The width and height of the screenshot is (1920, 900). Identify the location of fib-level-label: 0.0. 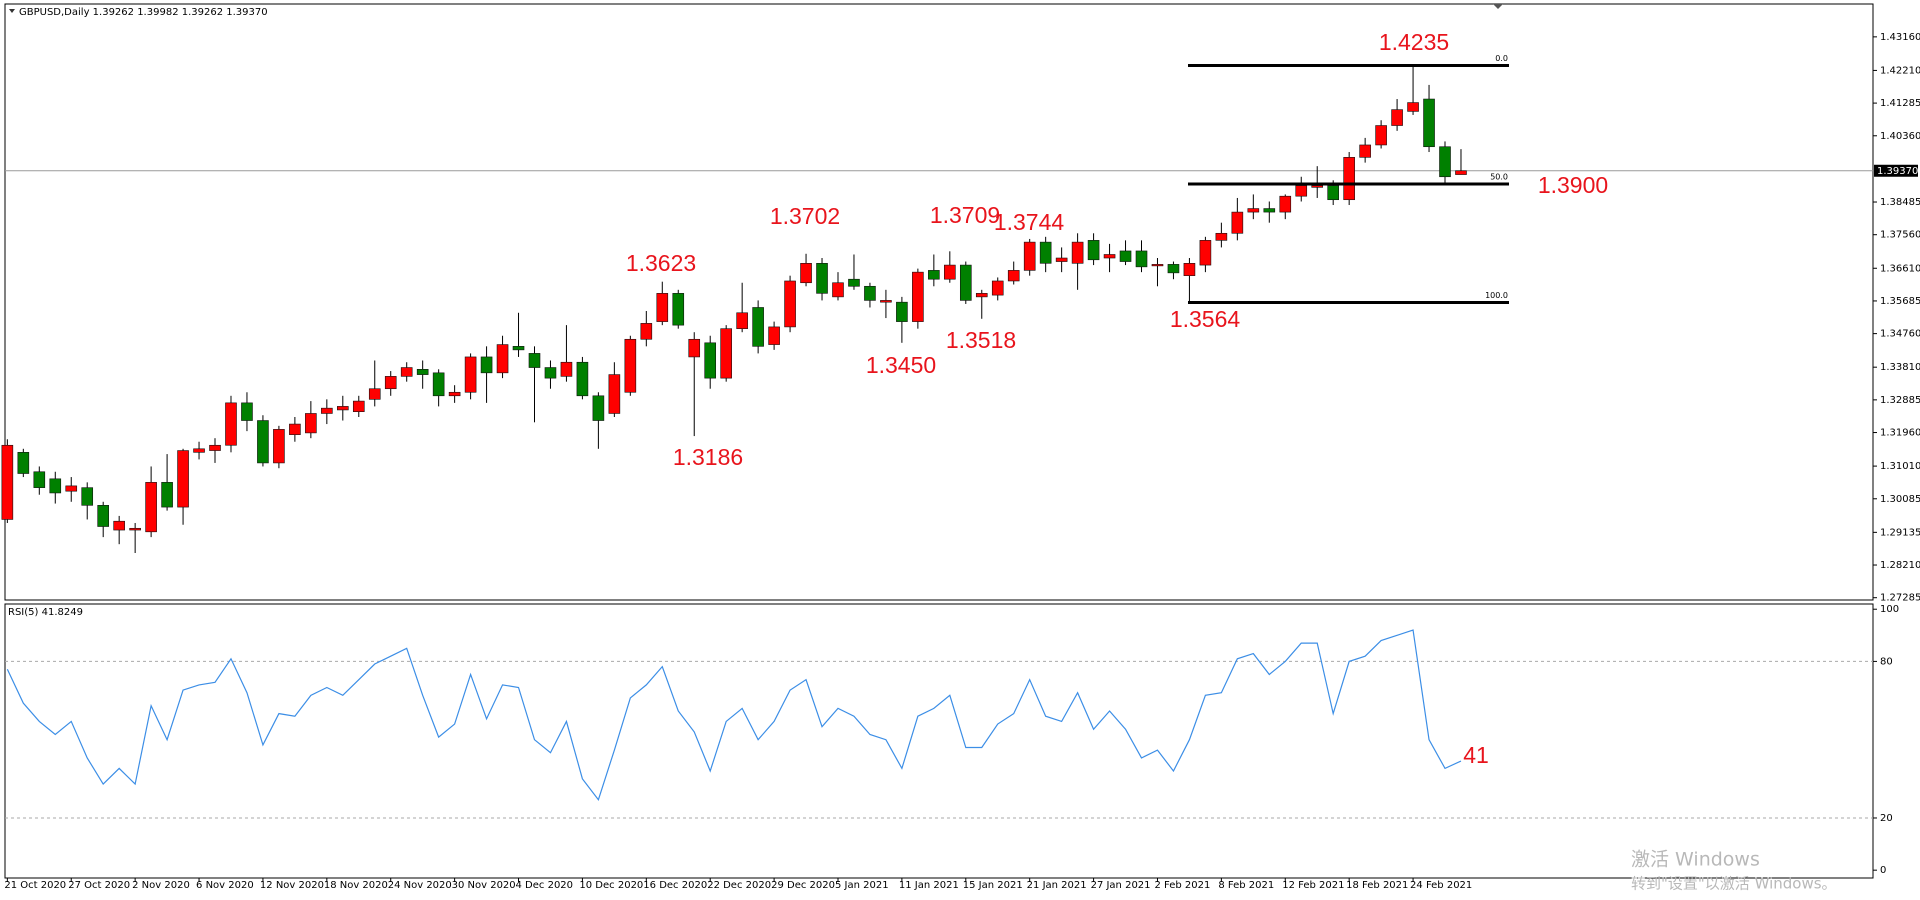
(1501, 58).